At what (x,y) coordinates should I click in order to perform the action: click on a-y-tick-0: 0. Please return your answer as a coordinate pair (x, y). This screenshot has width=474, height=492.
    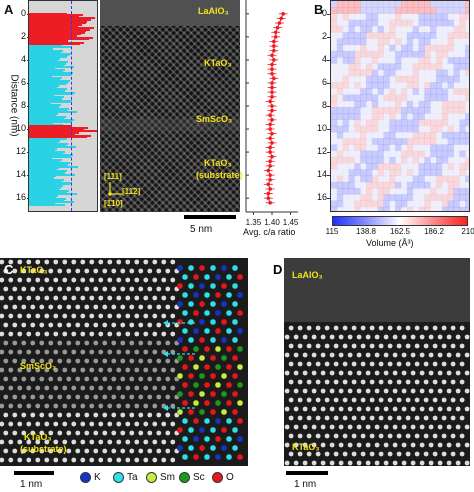
    Looking at the image, I should click on (23, 12).